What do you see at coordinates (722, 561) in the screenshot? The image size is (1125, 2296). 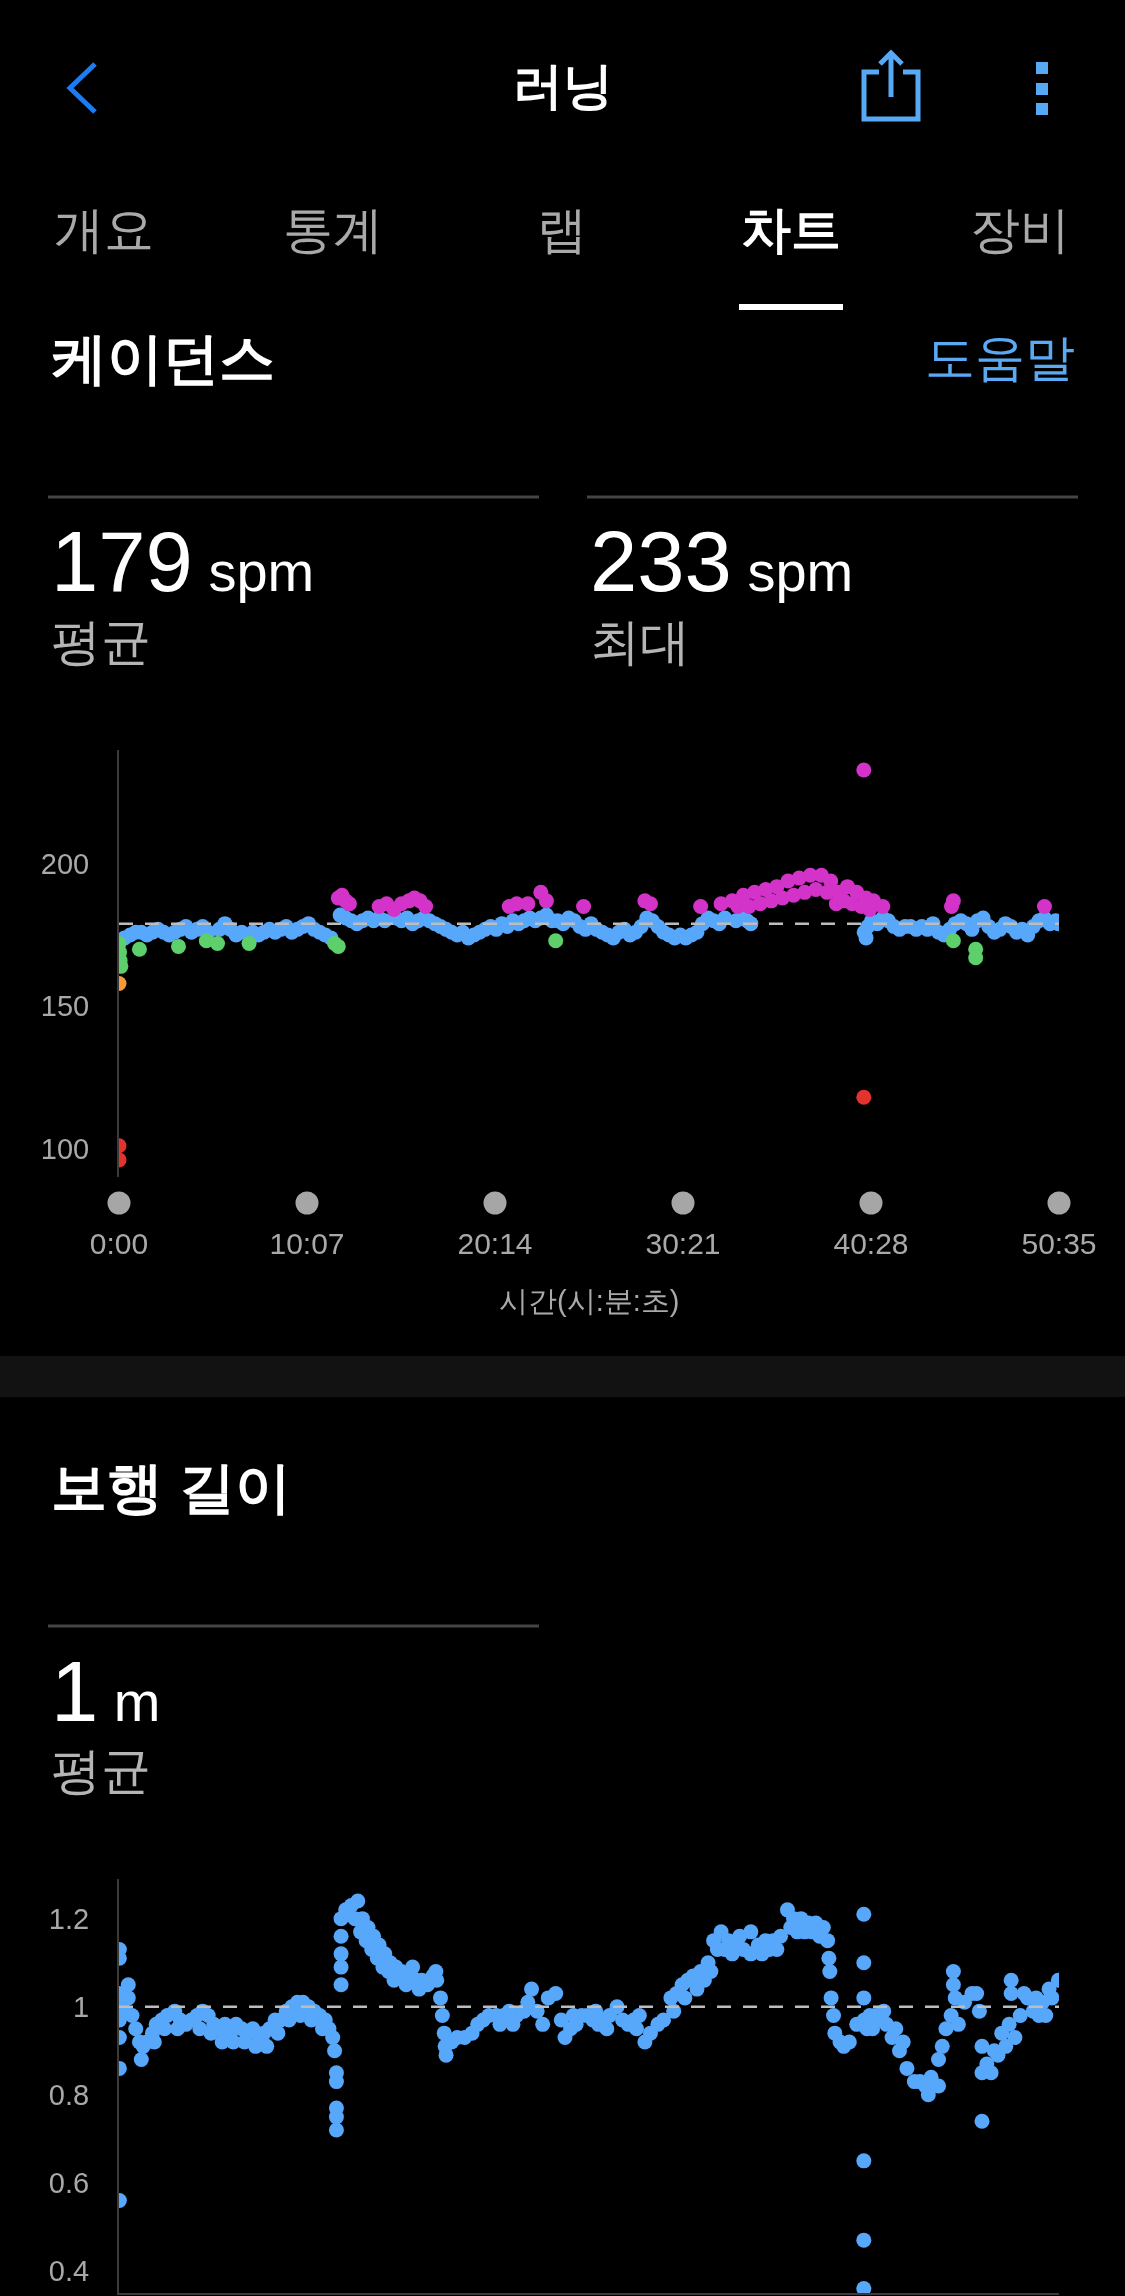 I see `text: 233 spm` at bounding box center [722, 561].